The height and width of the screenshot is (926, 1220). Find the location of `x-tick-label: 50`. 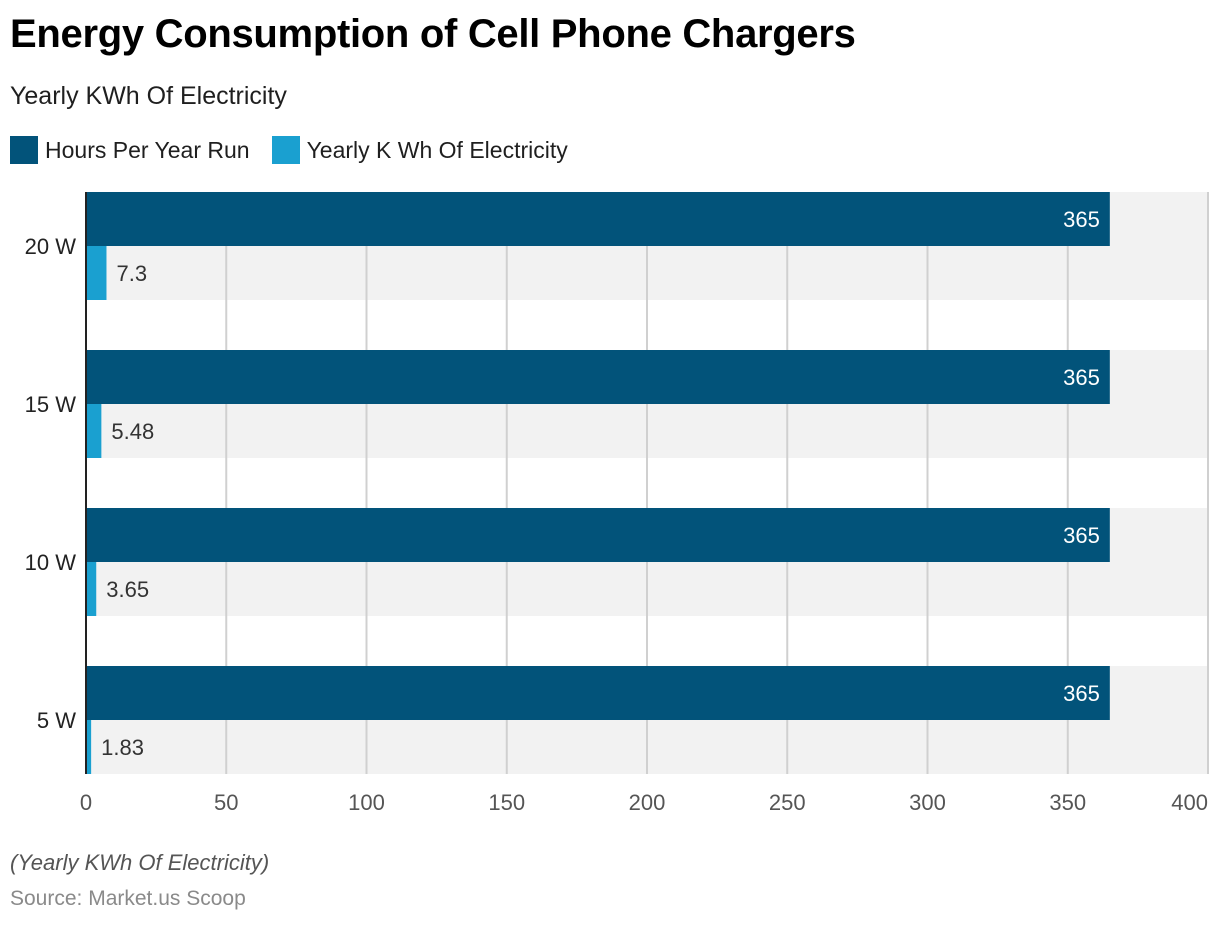

x-tick-label: 50 is located at coordinates (226, 802).